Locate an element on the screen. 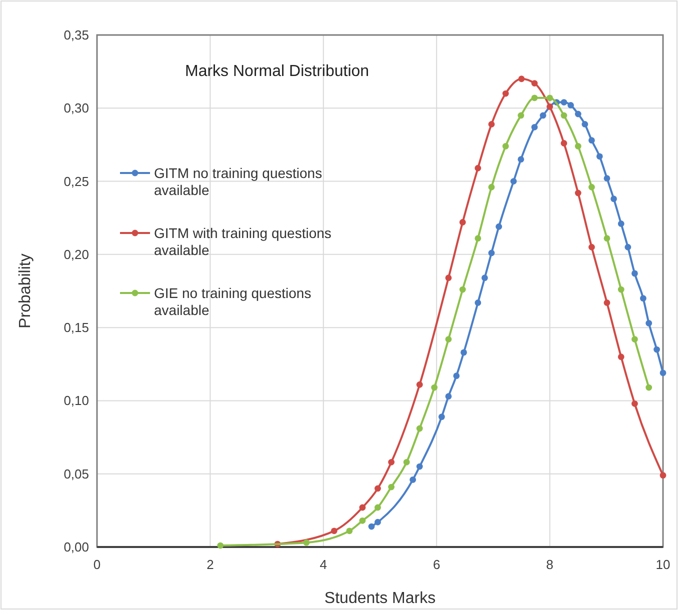 This screenshot has height=610, width=678. x-tick-label: 6 is located at coordinates (436, 564).